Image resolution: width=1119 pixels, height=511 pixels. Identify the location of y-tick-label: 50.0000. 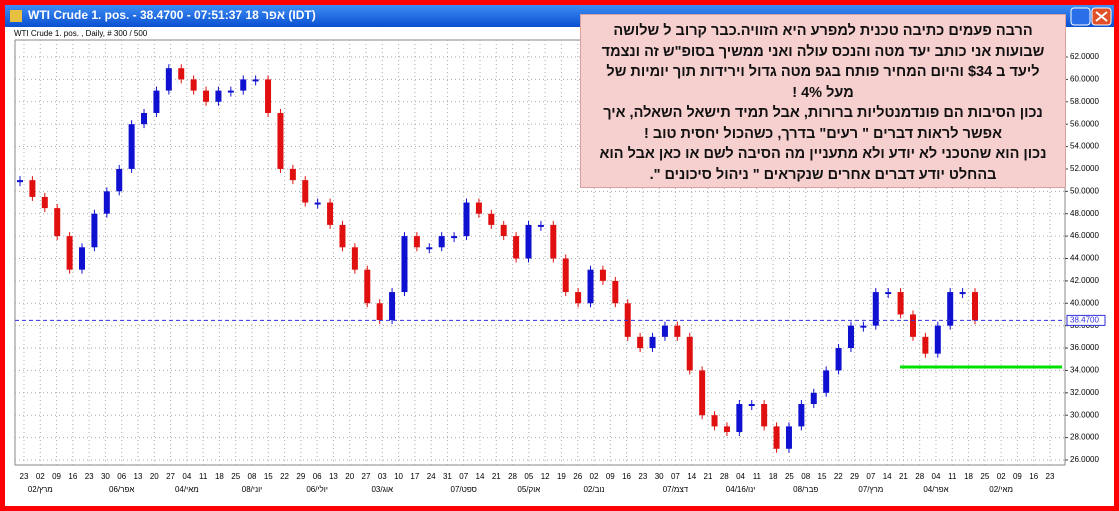
(1084, 190).